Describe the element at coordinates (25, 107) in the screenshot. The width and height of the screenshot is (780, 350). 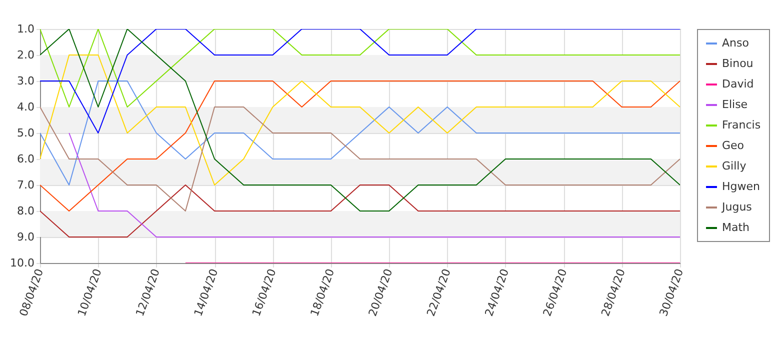
I see `y-tick-label: 4.0` at that location.